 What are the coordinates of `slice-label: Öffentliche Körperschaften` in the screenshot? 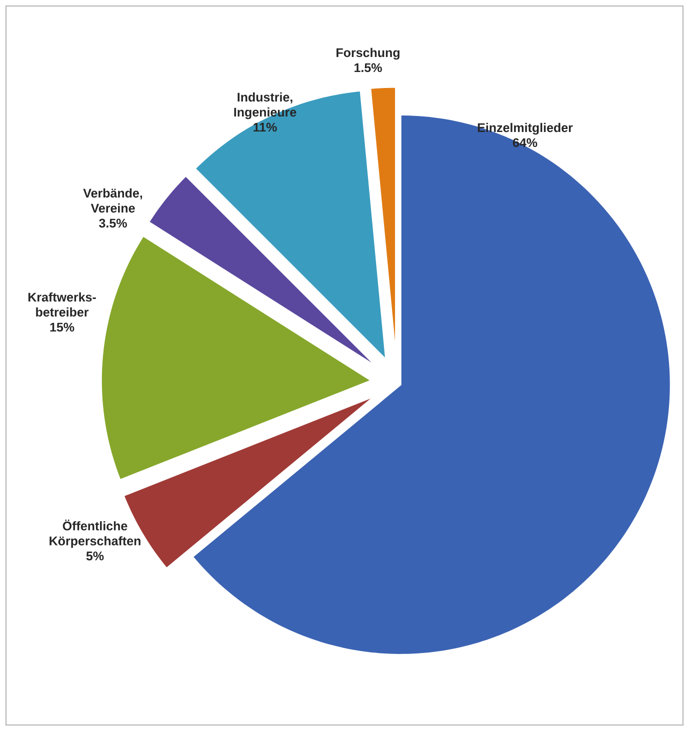 It's located at (95, 534).